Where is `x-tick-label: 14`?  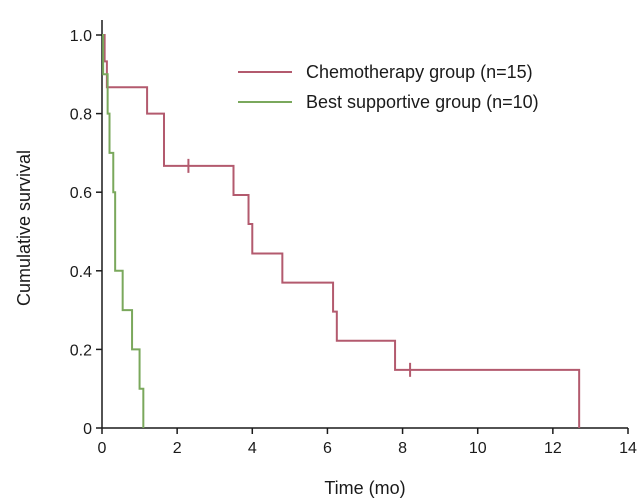
x-tick-label: 14 is located at coordinates (628, 448).